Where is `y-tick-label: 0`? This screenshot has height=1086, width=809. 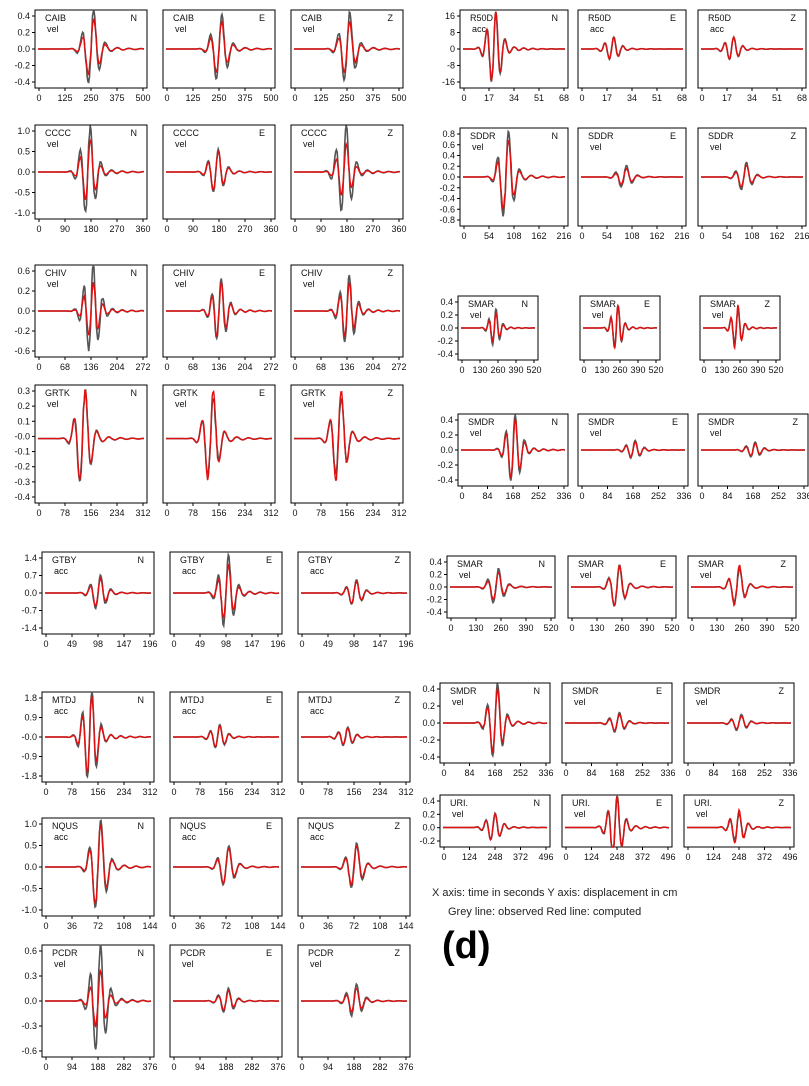 y-tick-label: 0 is located at coordinates (452, 49).